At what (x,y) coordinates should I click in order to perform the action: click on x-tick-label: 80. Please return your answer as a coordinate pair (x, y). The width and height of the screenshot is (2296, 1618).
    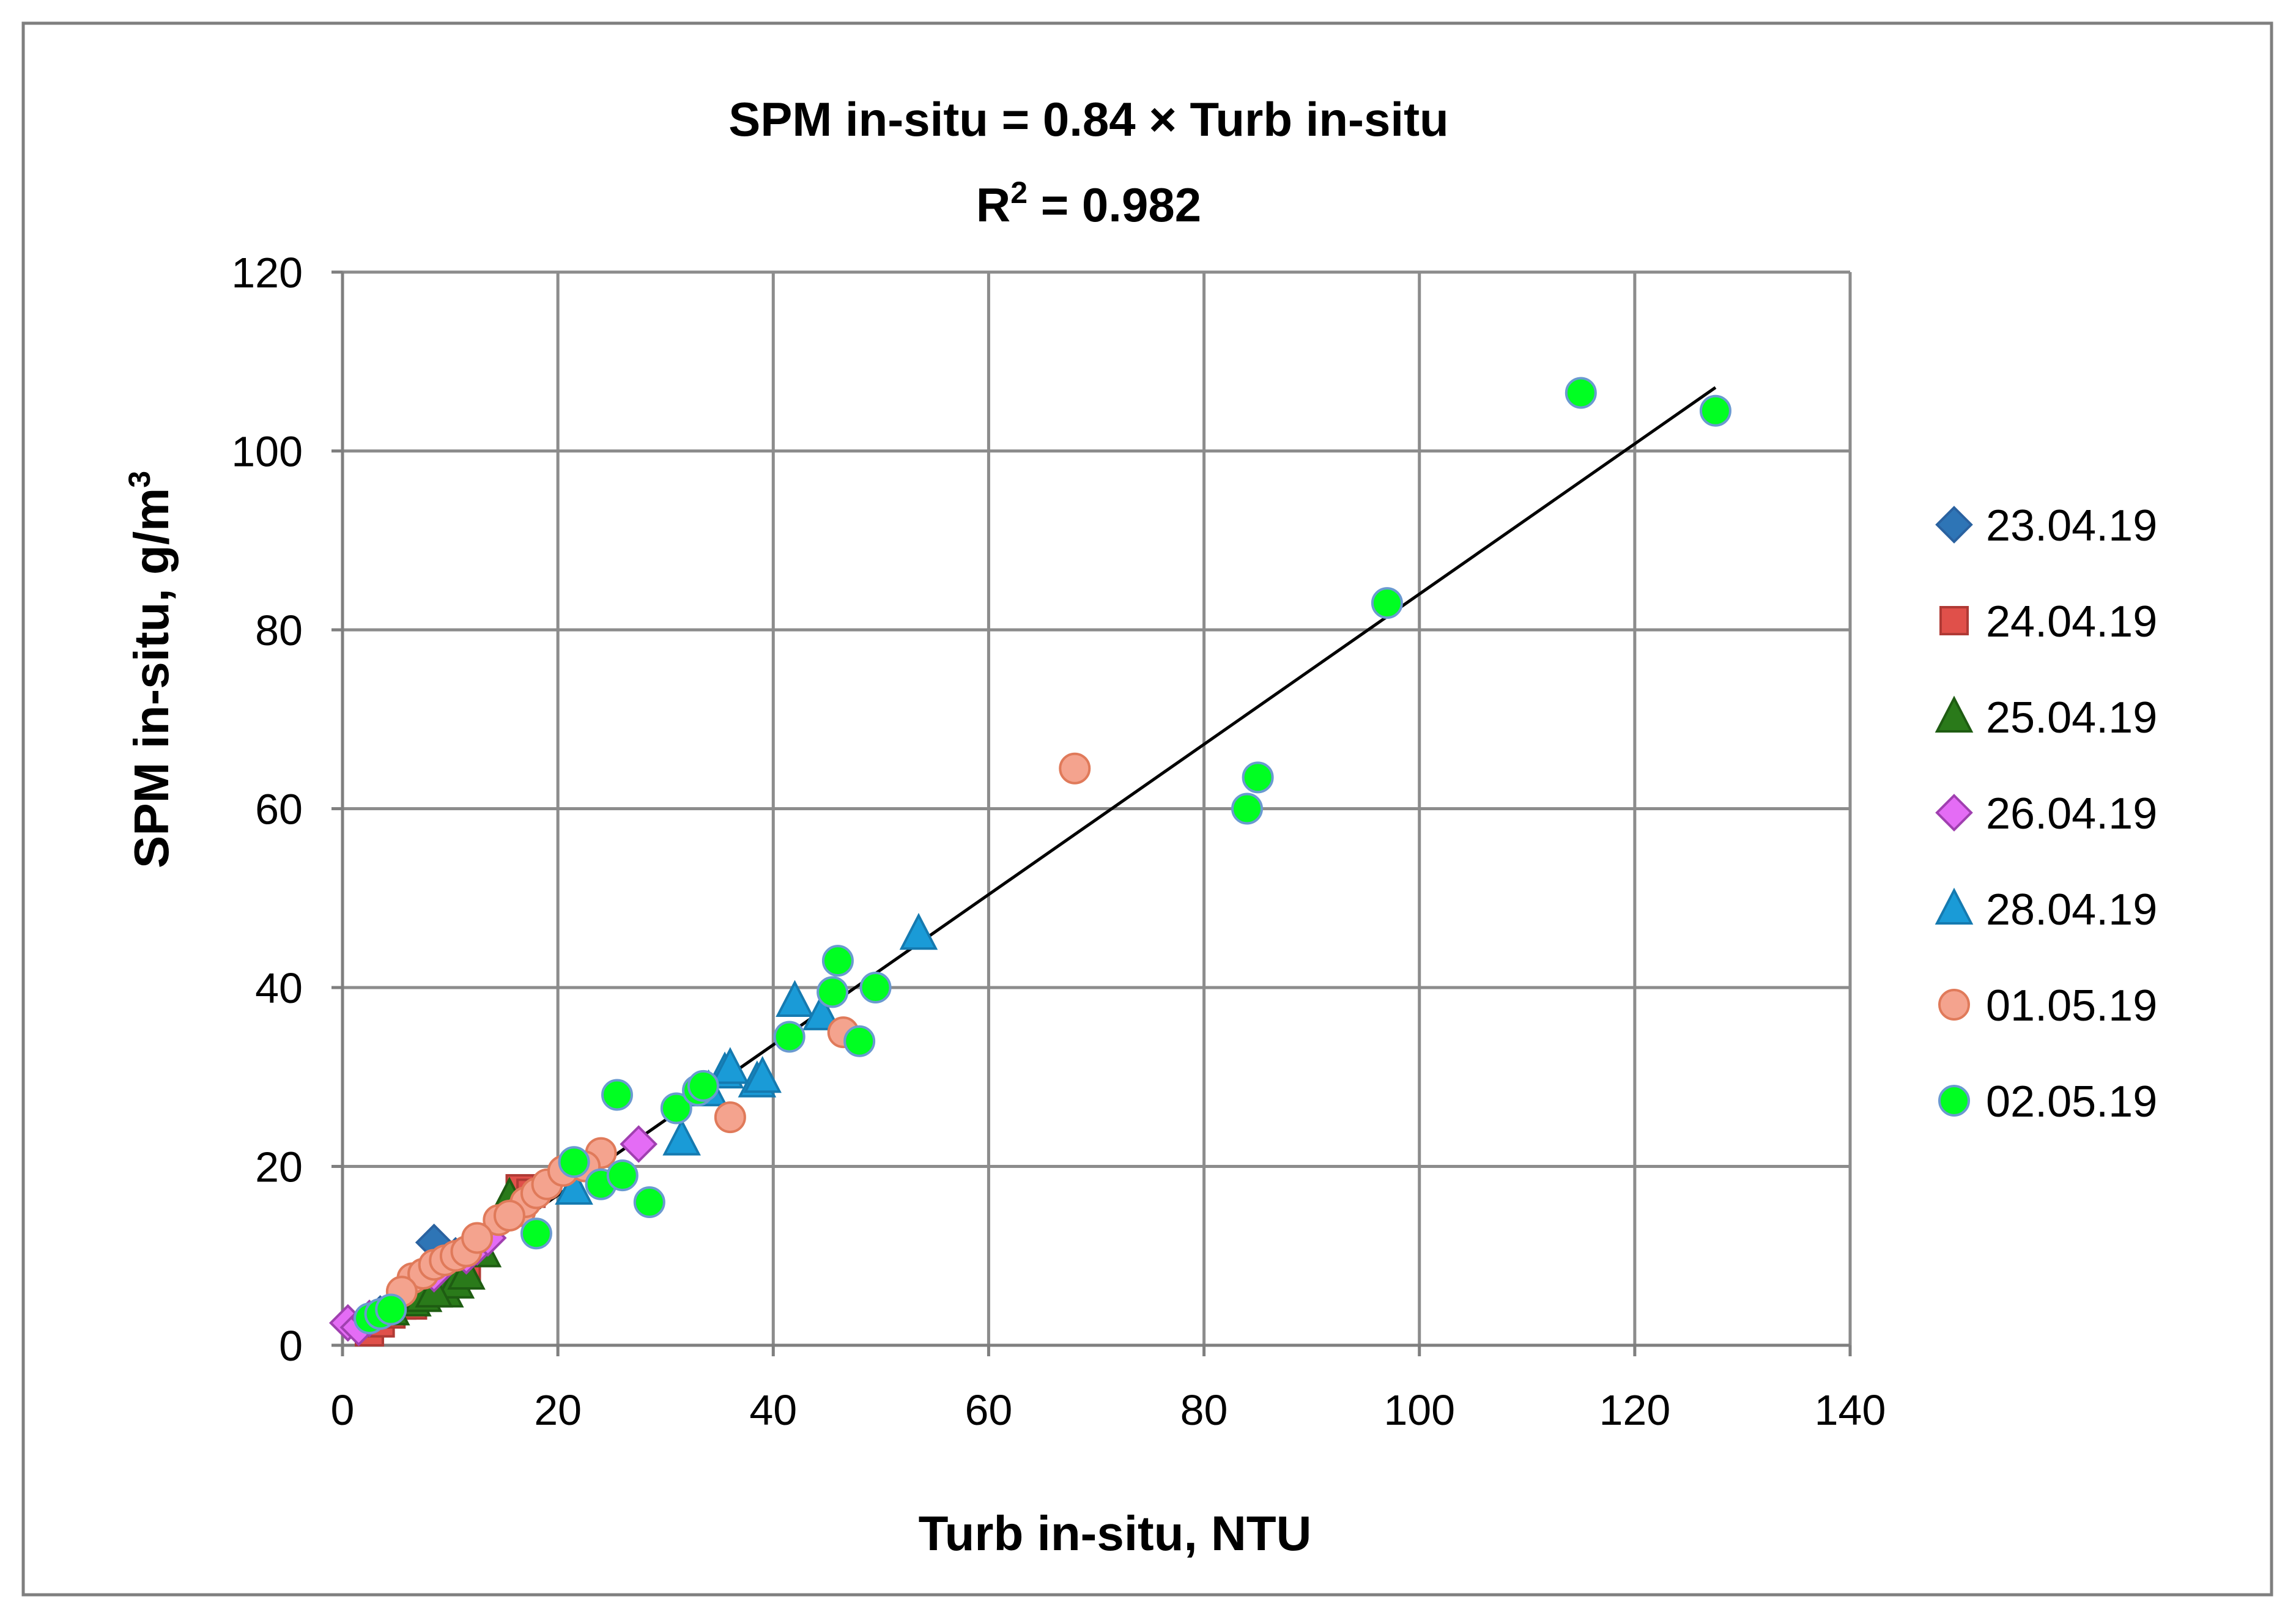
    Looking at the image, I should click on (1204, 1410).